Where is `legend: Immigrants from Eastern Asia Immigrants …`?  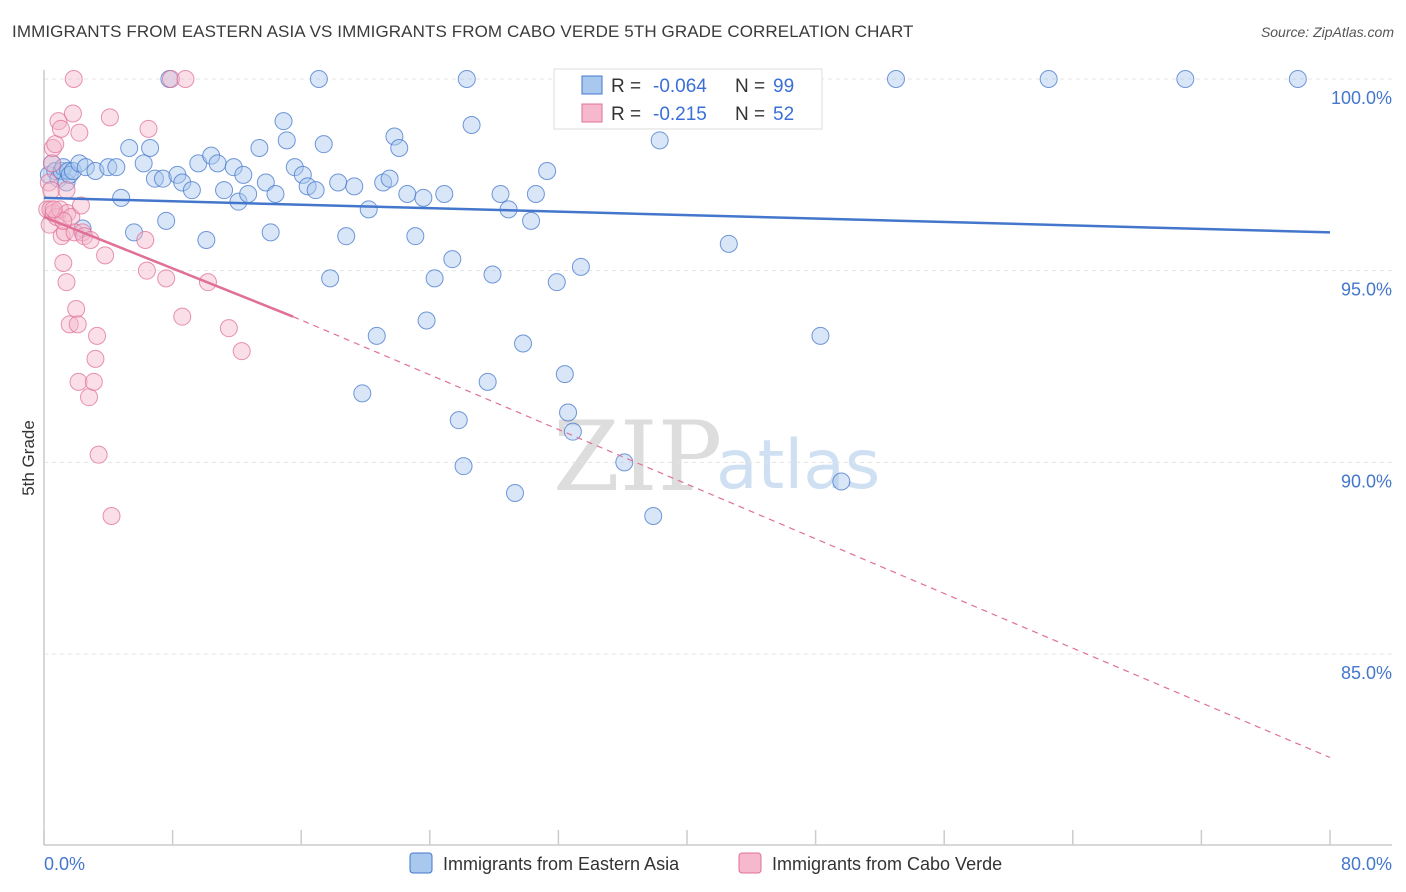
legend: Immigrants from Eastern Asia Immigrants … is located at coordinates (705, 863).